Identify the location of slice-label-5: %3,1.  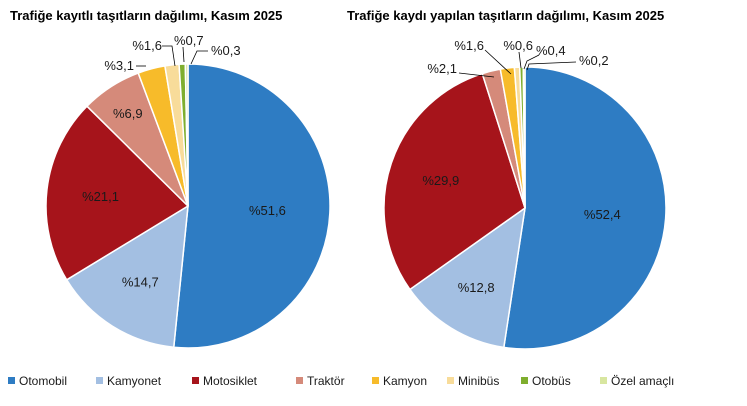
(119, 65).